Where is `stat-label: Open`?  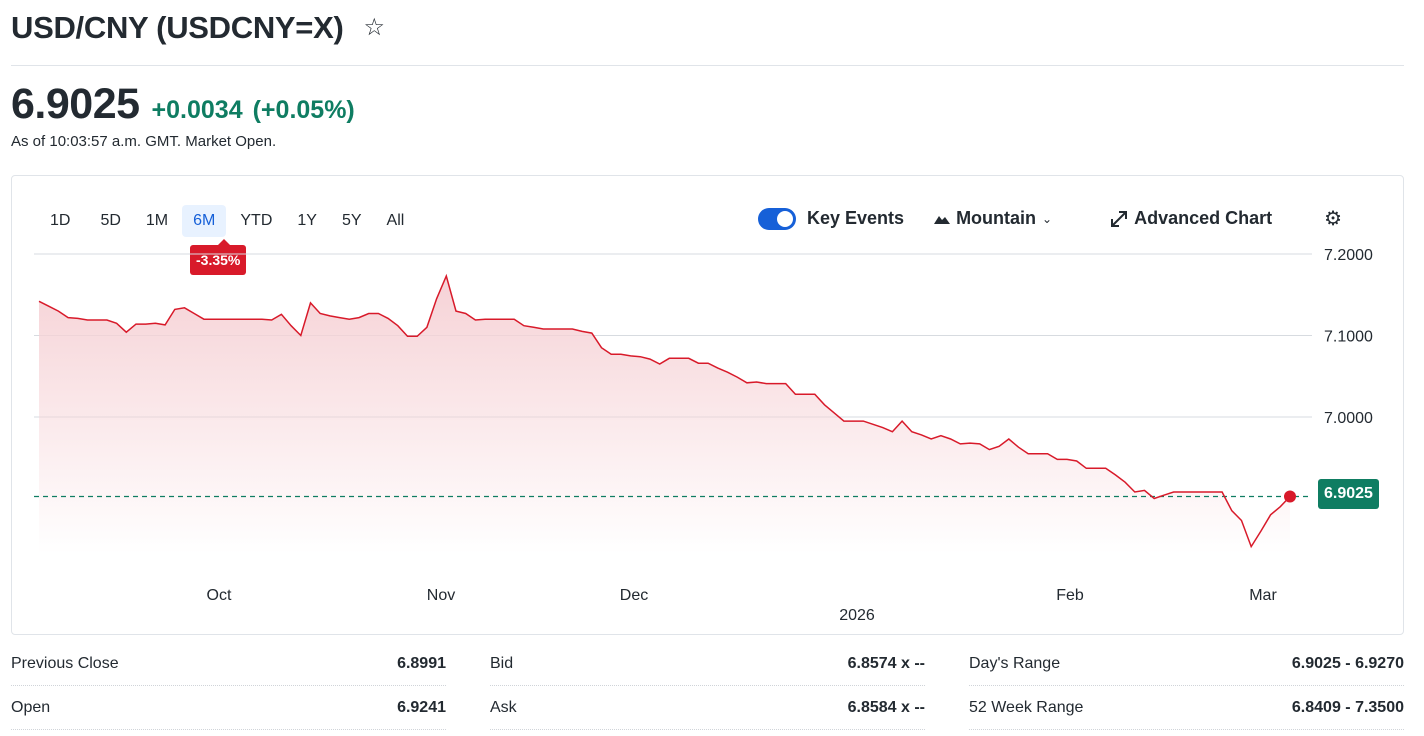 stat-label: Open is located at coordinates (31, 707).